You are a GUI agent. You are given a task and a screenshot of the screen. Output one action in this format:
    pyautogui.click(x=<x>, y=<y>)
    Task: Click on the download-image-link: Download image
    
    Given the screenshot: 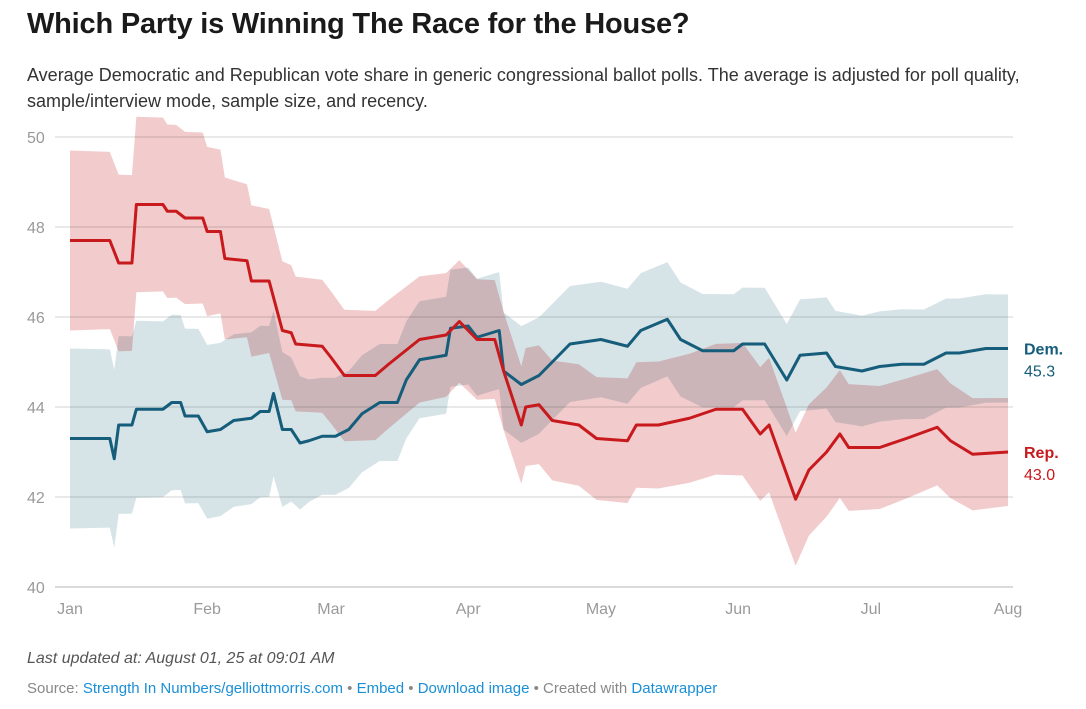 What is the action you would take?
    pyautogui.click(x=473, y=688)
    